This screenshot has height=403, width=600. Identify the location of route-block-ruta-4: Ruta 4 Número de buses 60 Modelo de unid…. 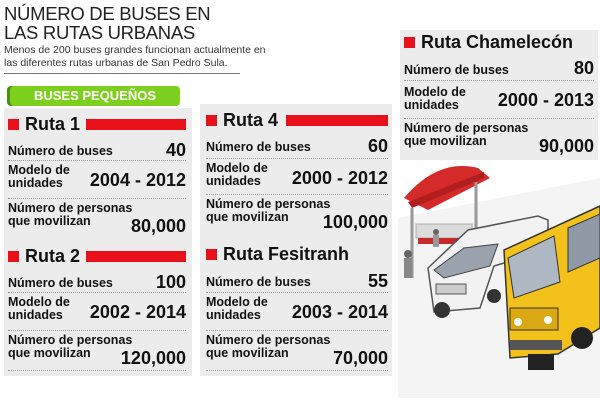
(297, 173).